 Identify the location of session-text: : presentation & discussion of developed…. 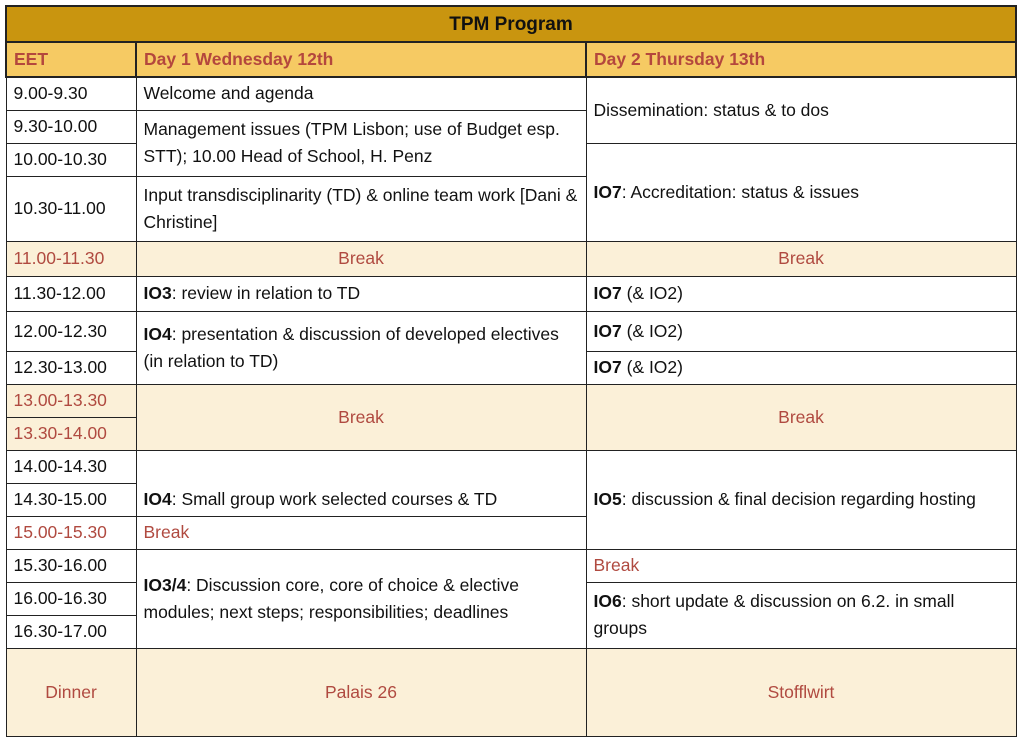
(351, 347).